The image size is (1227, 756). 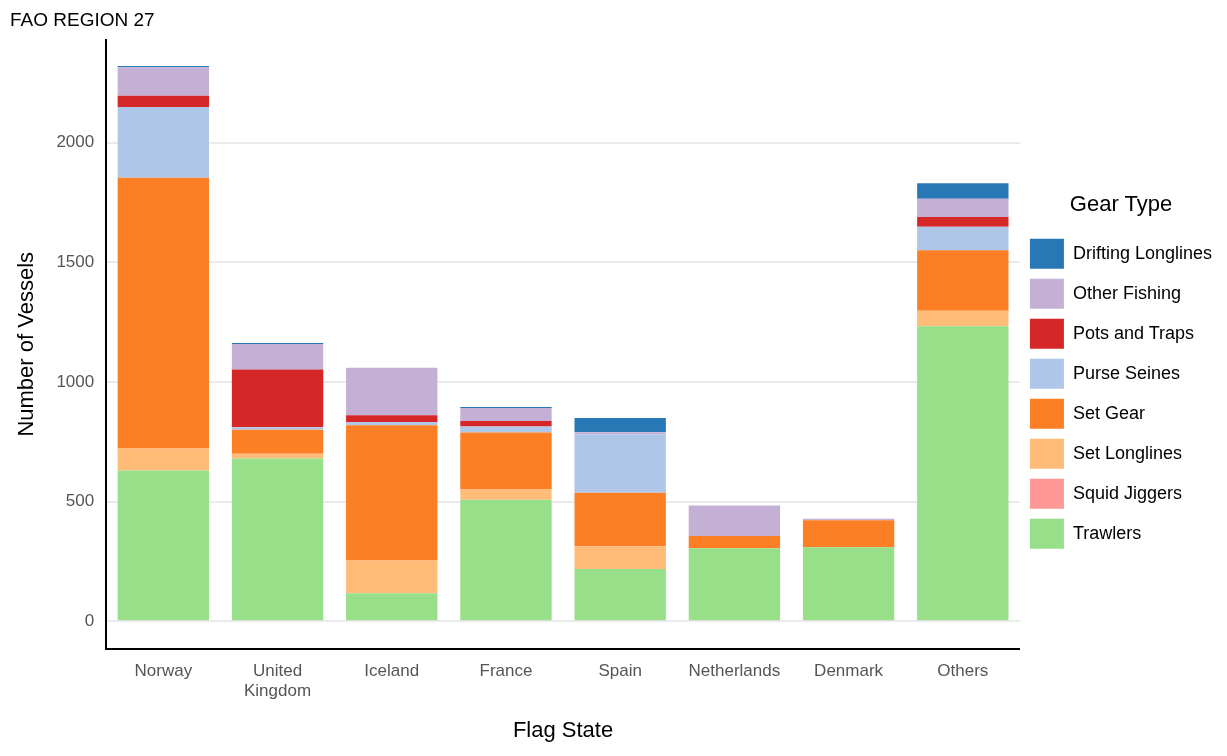 What do you see at coordinates (506, 670) in the screenshot?
I see `x-tick-label: France` at bounding box center [506, 670].